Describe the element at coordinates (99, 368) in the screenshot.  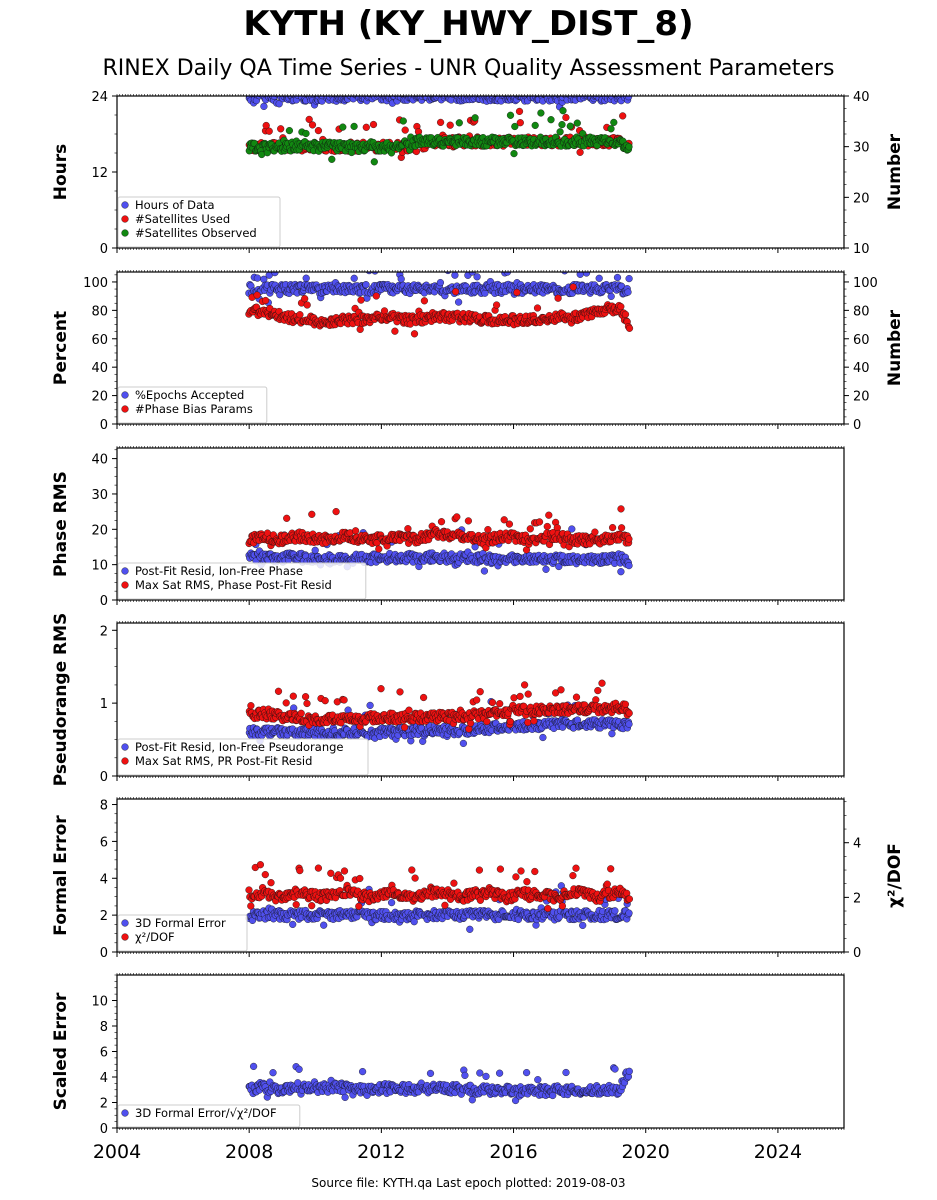
I see `y-tick-label: 40` at that location.